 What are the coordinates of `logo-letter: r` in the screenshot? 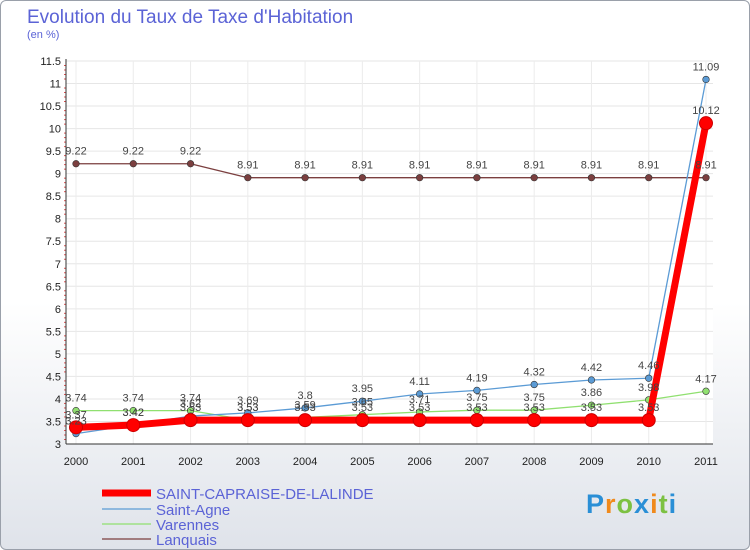 It's located at (611, 504).